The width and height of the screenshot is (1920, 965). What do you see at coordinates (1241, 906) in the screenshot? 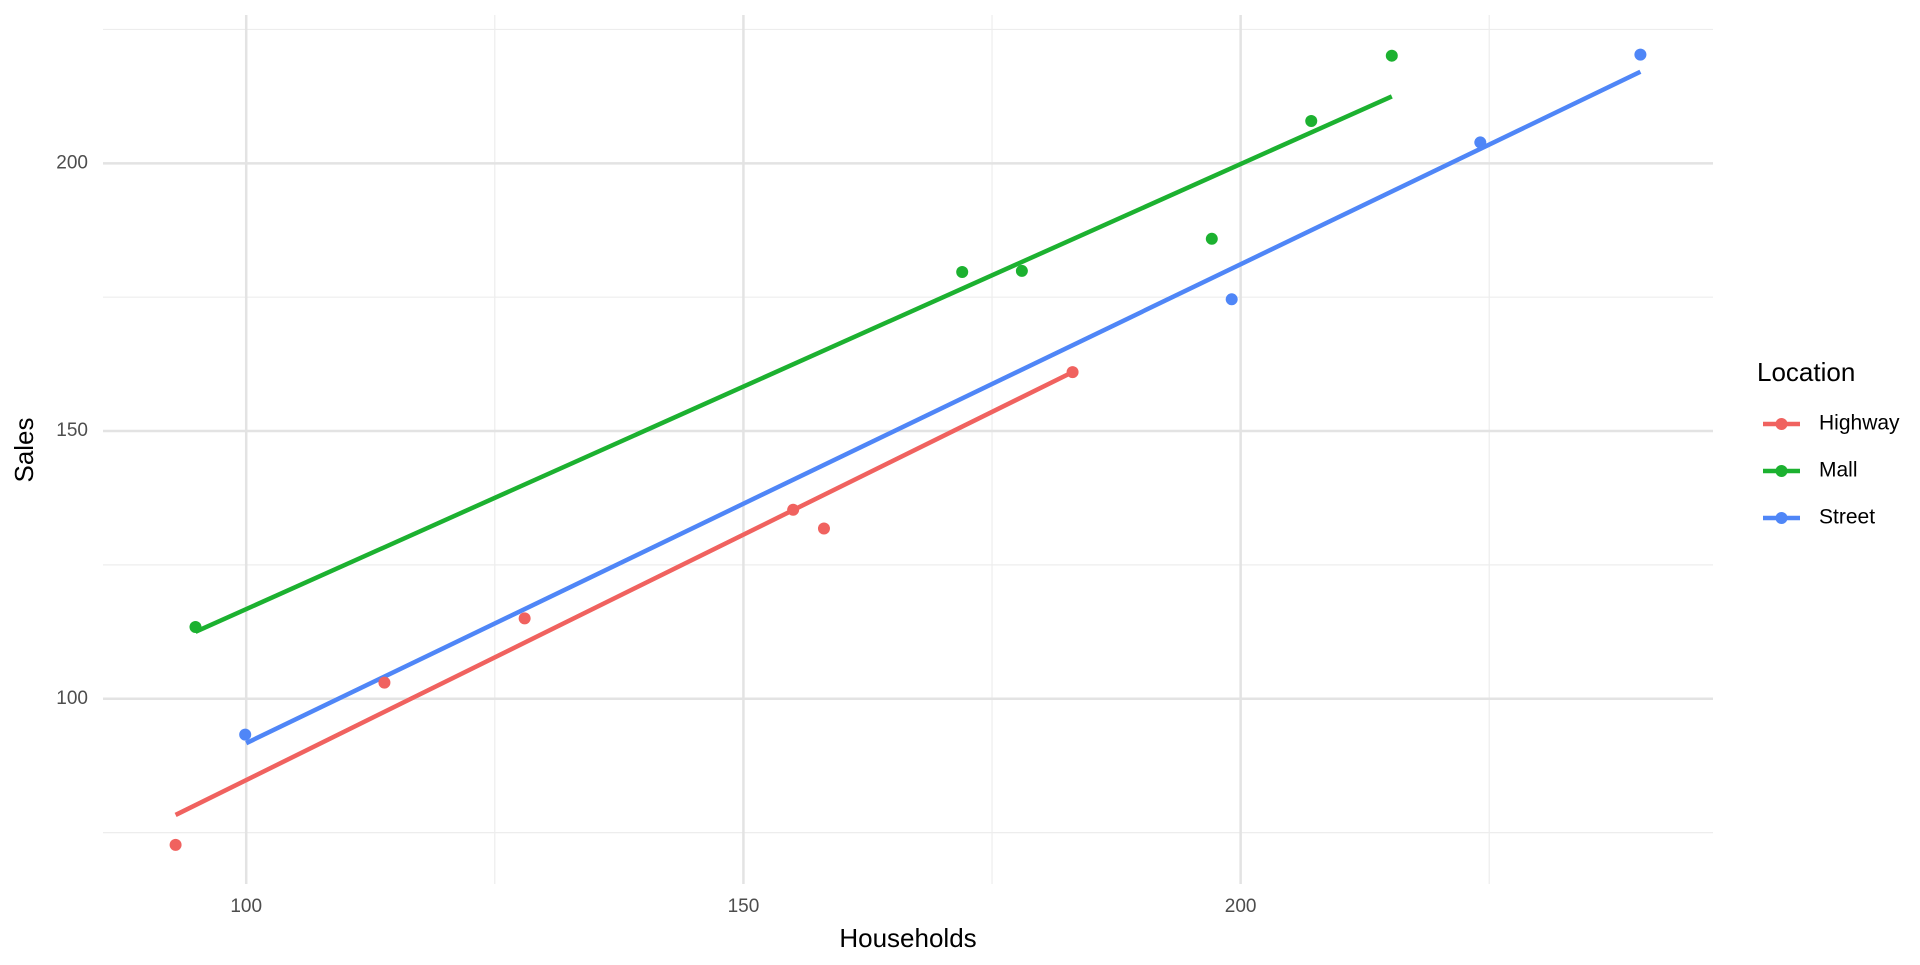
I see `x-tick-label: 200` at bounding box center [1241, 906].